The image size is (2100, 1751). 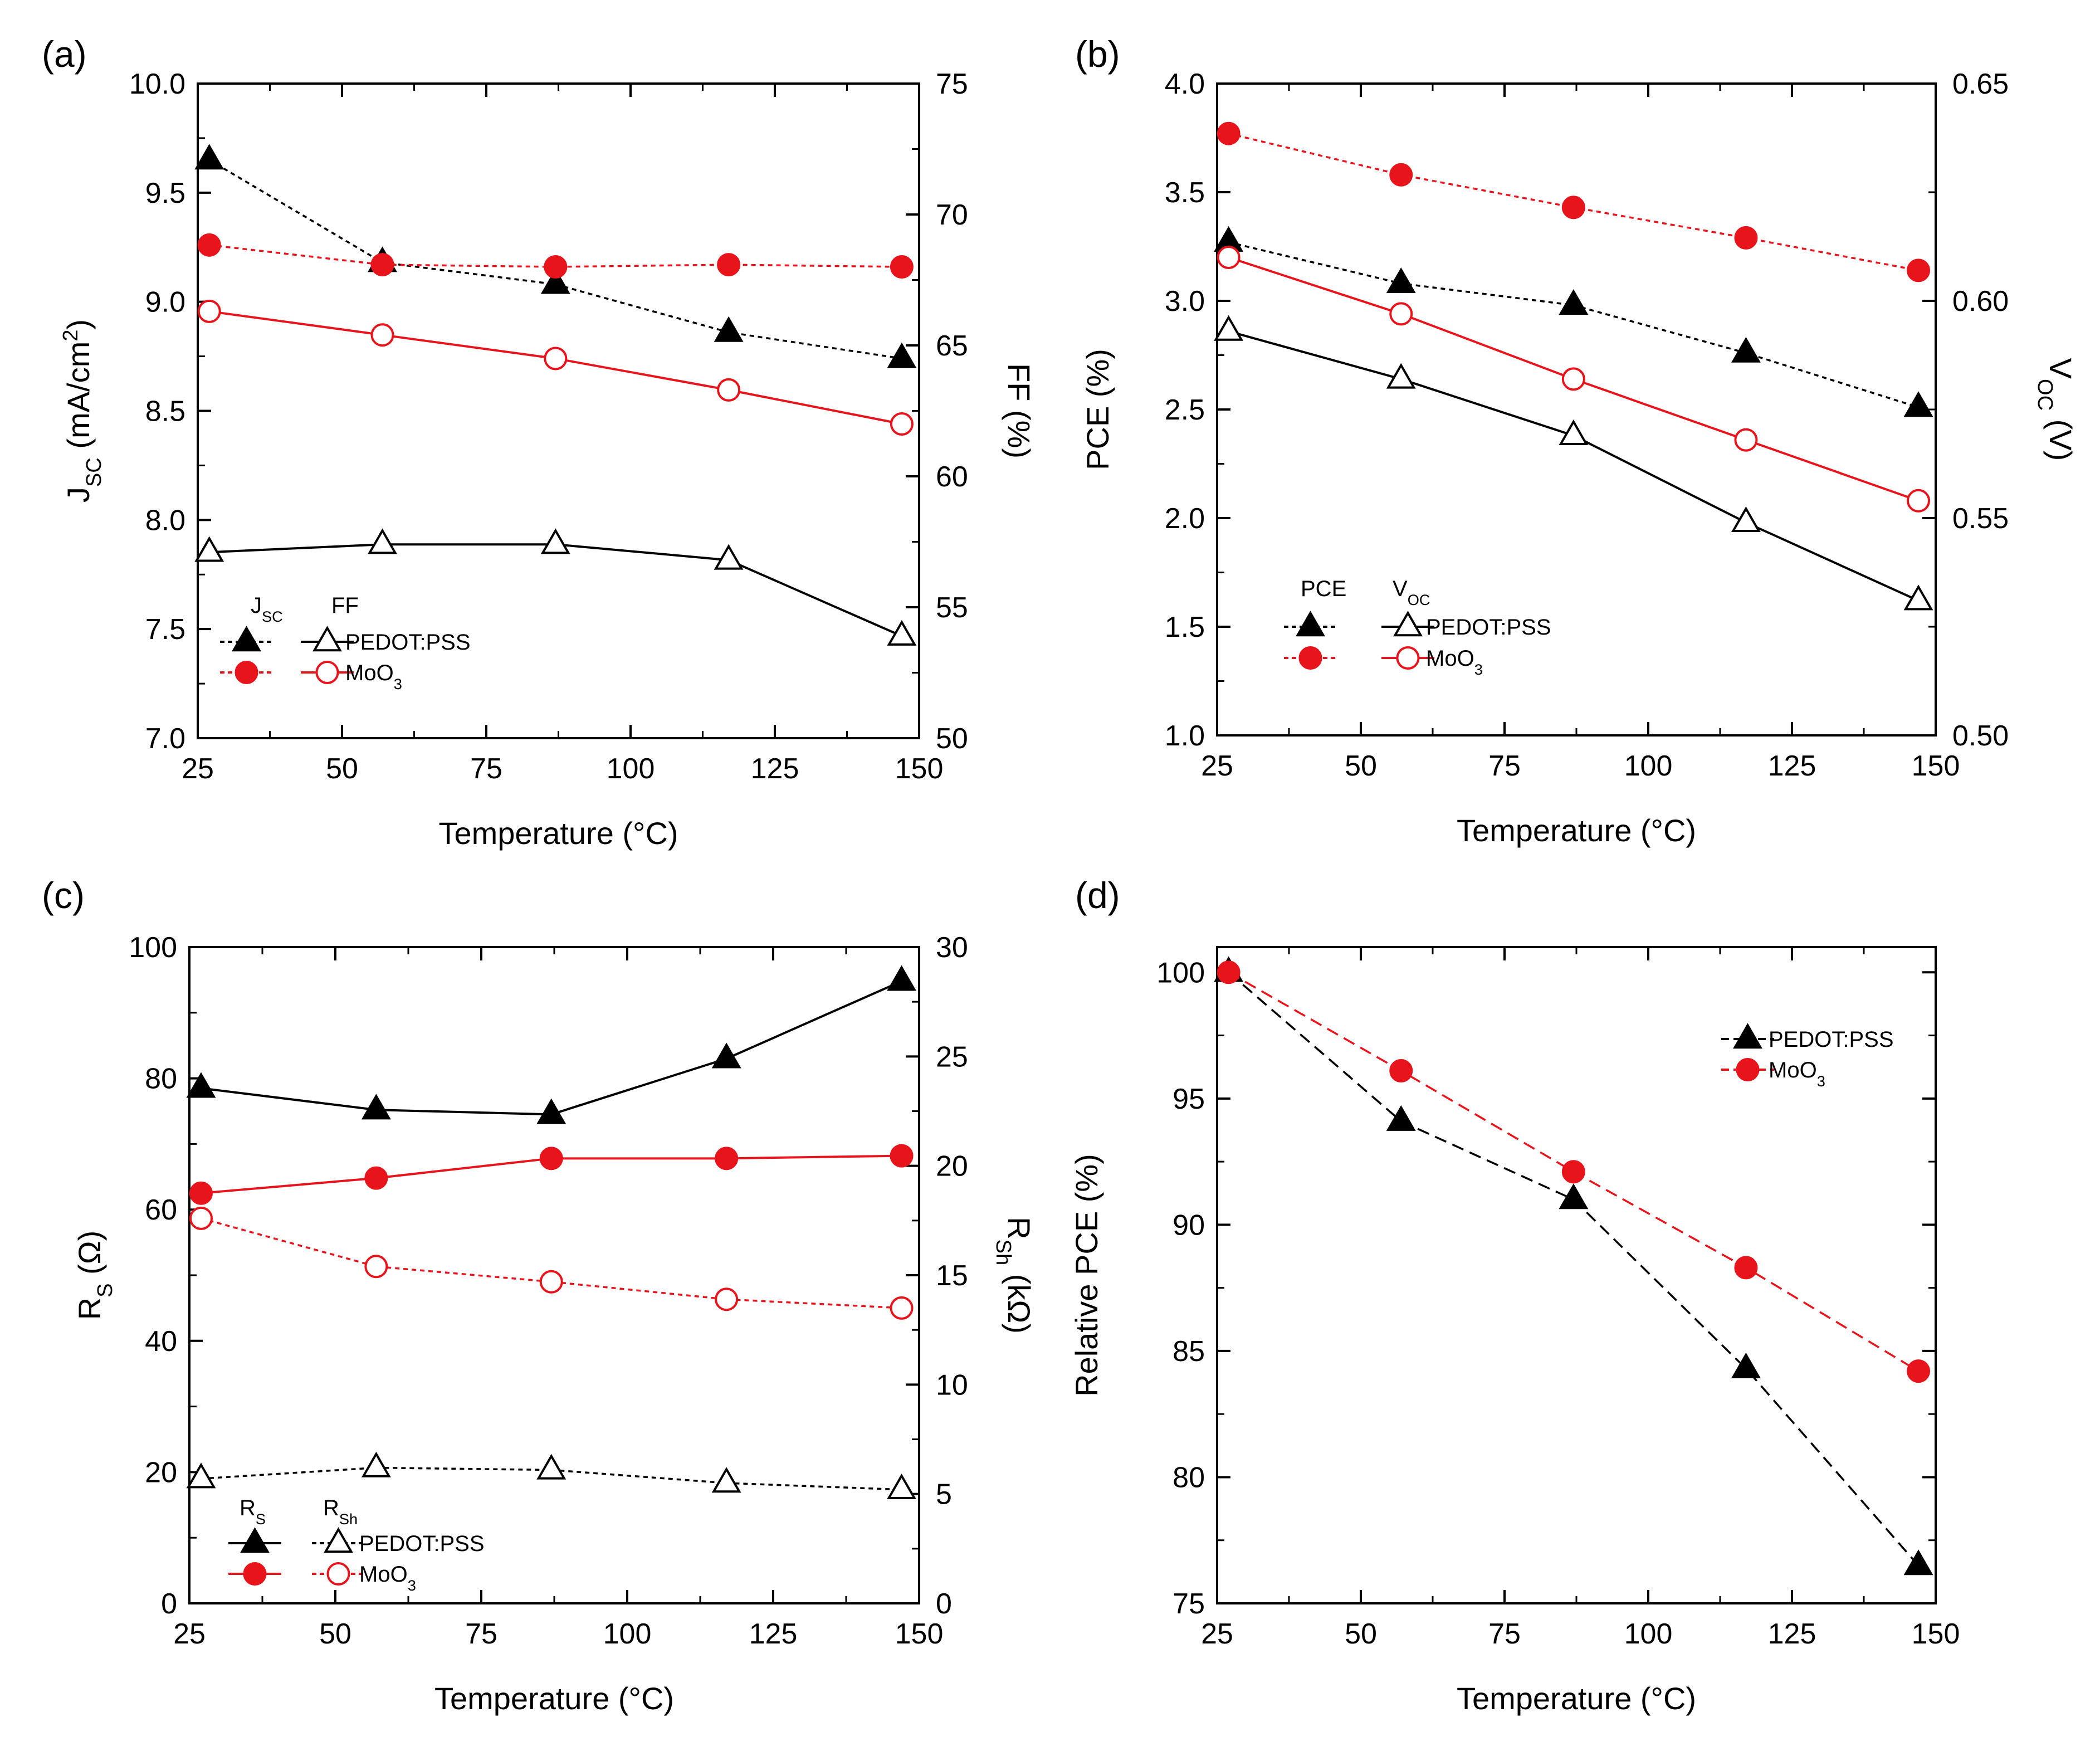 What do you see at coordinates (551, 1476) in the screenshot?
I see `series-pedot-pss-rsh` at bounding box center [551, 1476].